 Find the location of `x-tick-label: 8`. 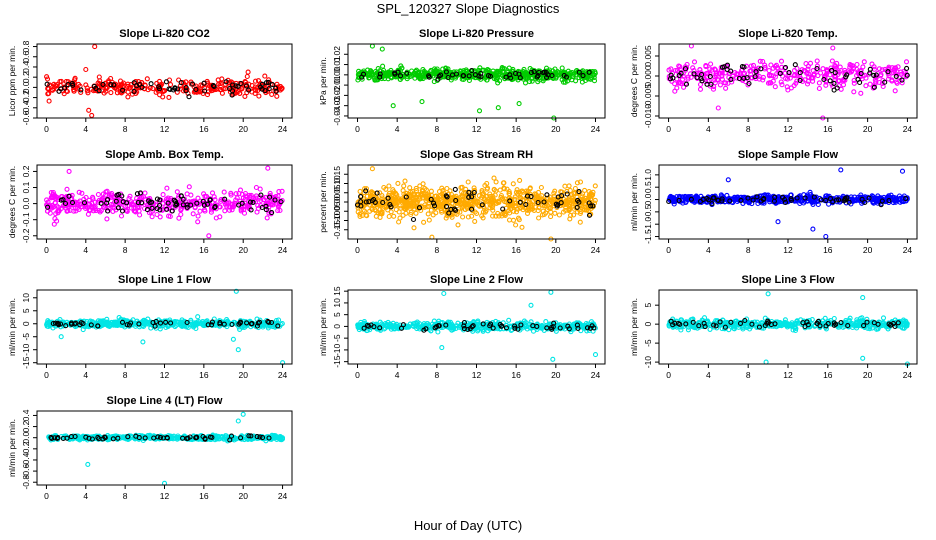

x-tick-label: 8 is located at coordinates (436, 375).